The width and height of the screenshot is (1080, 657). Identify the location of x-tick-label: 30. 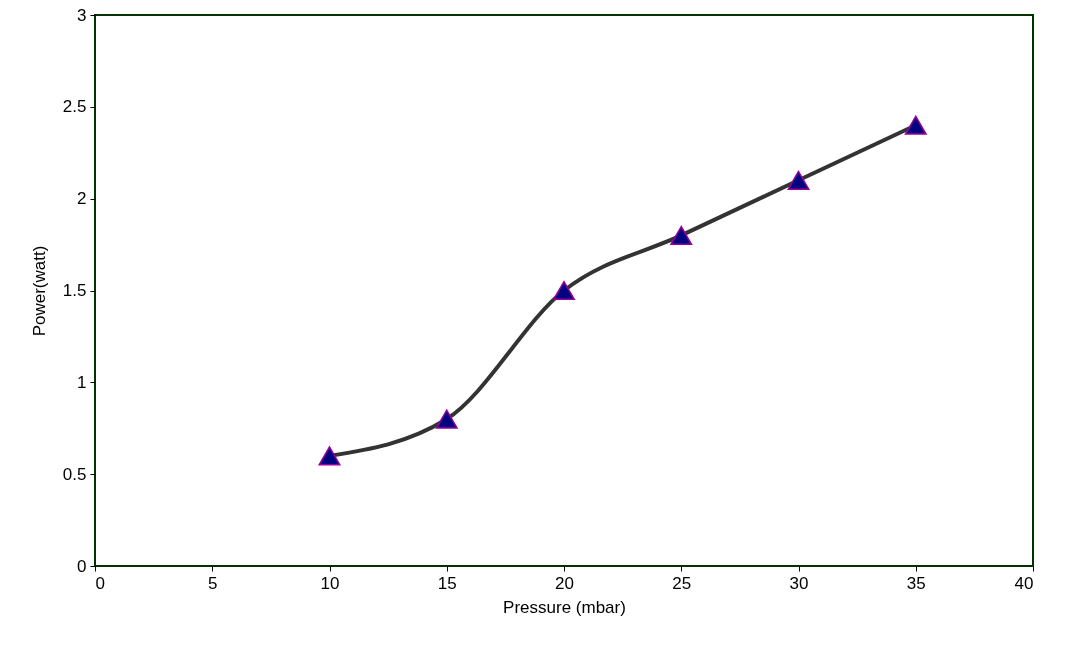
(799, 583).